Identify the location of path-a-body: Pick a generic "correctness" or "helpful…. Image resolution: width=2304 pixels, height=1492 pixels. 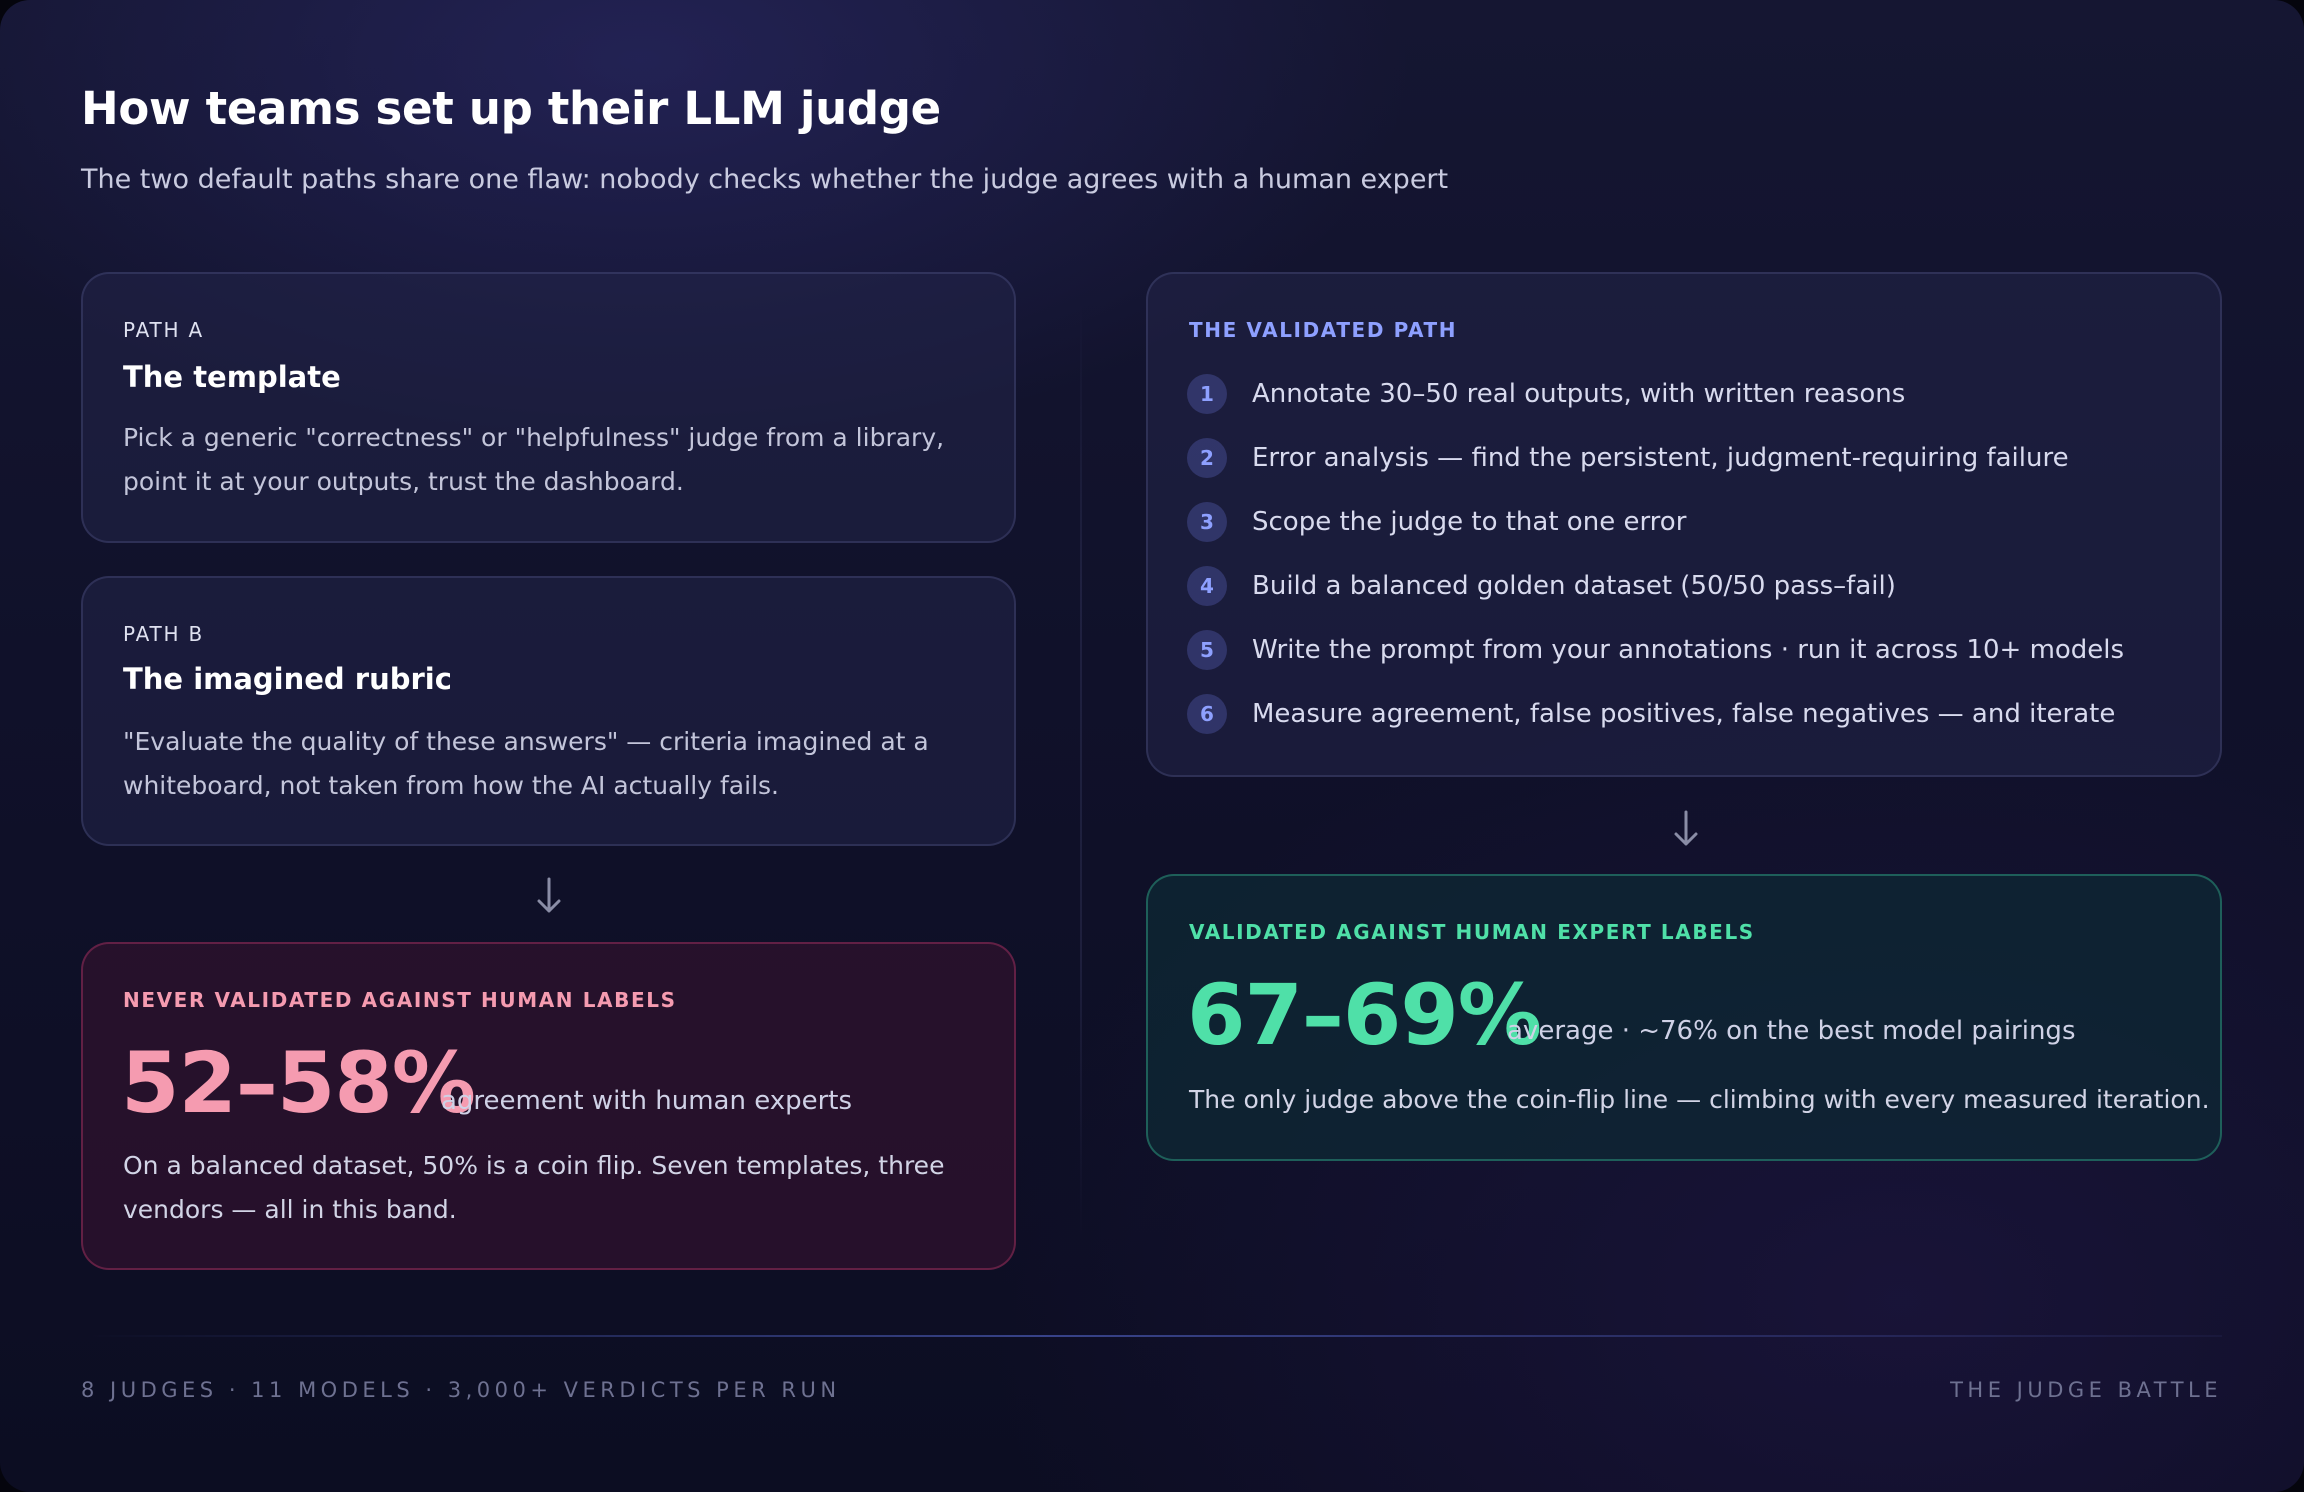
(534, 459).